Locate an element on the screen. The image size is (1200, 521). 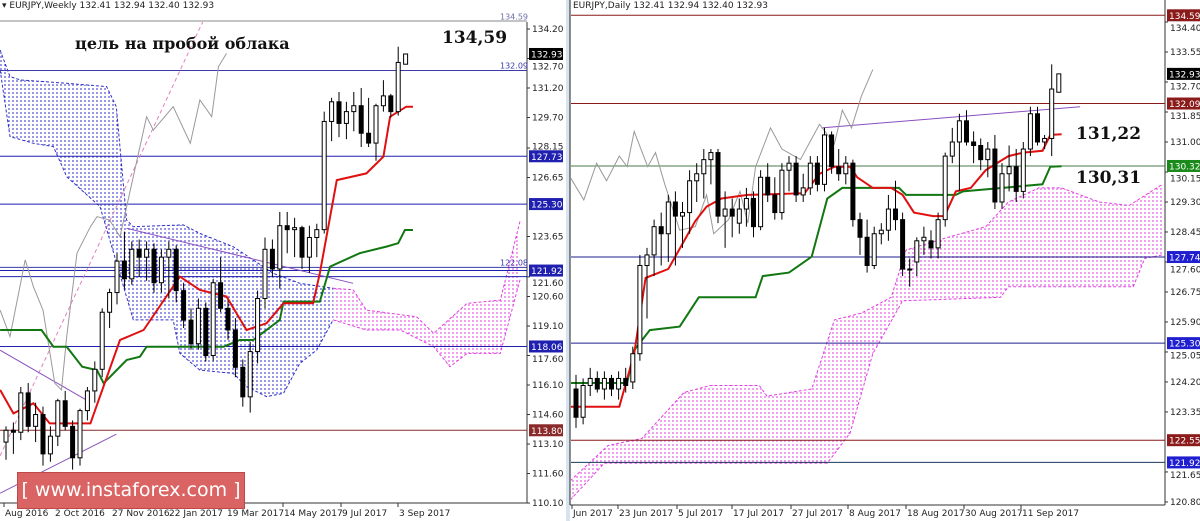
y-tick-label: 124.20 is located at coordinates (1185, 383).